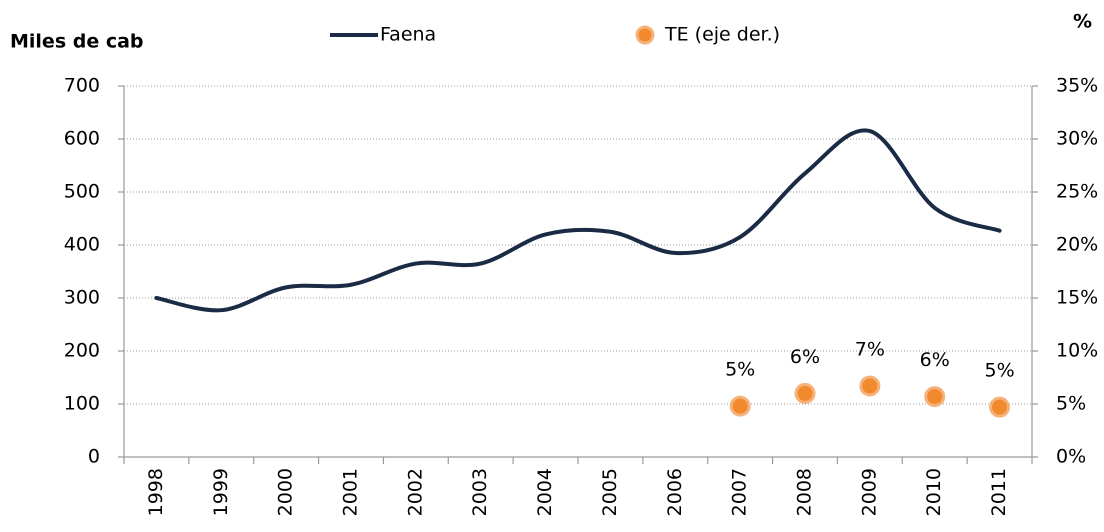 The width and height of the screenshot is (1104, 532). Describe the element at coordinates (740, 492) in the screenshot. I see `x-tick-label: 2007` at that location.